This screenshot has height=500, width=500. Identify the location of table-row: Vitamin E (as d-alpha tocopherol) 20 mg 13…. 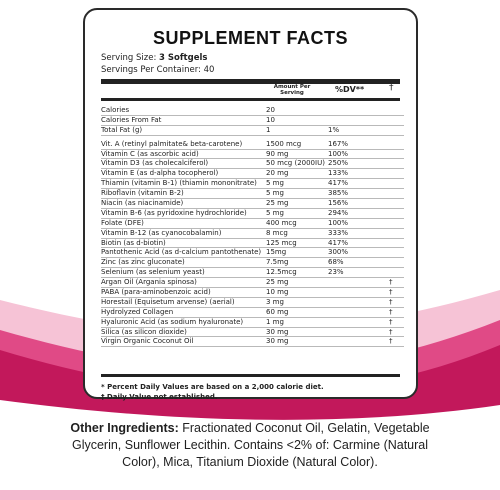
(252, 174).